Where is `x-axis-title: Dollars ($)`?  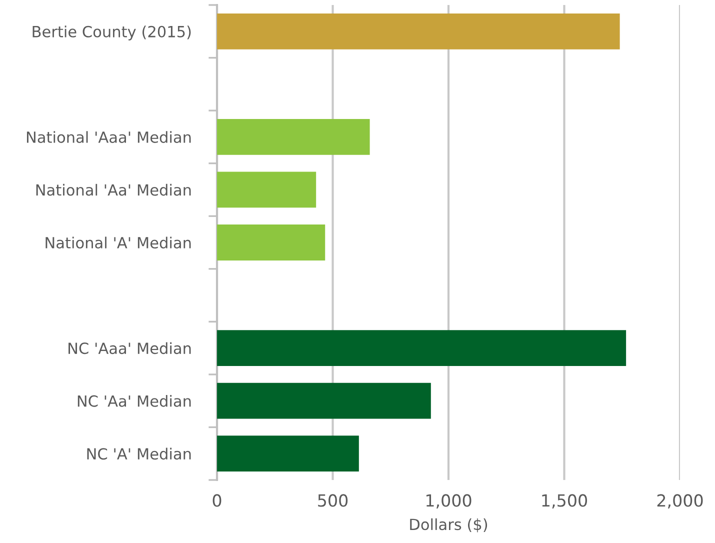 x-axis-title: Dollars ($) is located at coordinates (449, 525).